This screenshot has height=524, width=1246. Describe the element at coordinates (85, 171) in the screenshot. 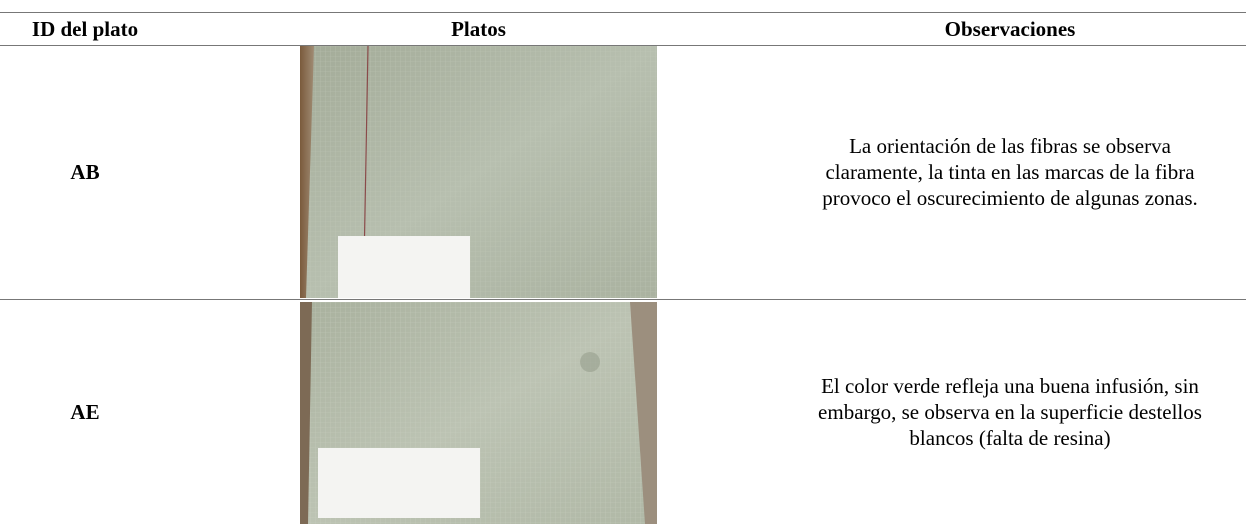

I see `plate-id: AB` at that location.